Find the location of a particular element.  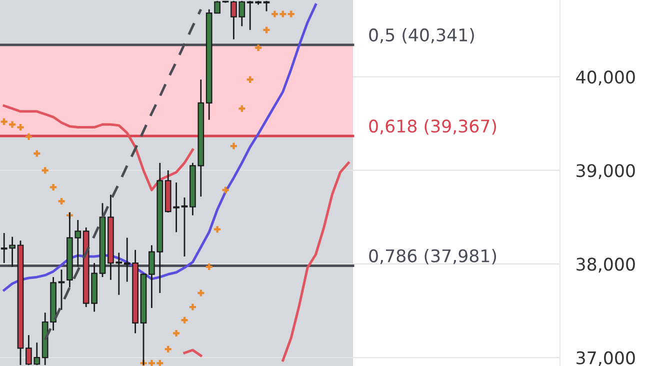

y-tick-label: 38,000 is located at coordinates (605, 265).